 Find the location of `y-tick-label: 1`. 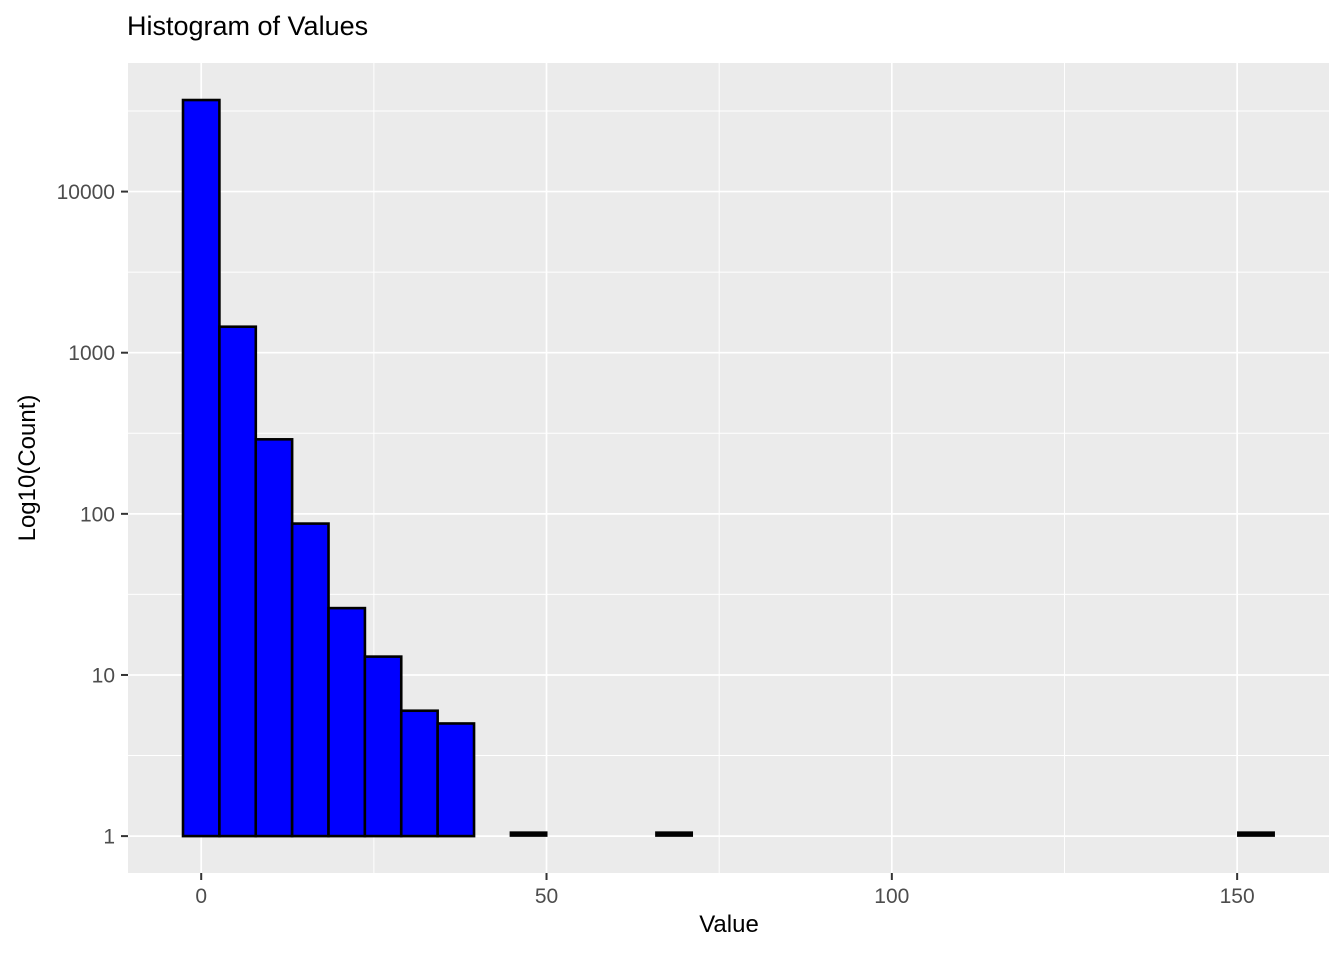

y-tick-label: 1 is located at coordinates (109, 837).